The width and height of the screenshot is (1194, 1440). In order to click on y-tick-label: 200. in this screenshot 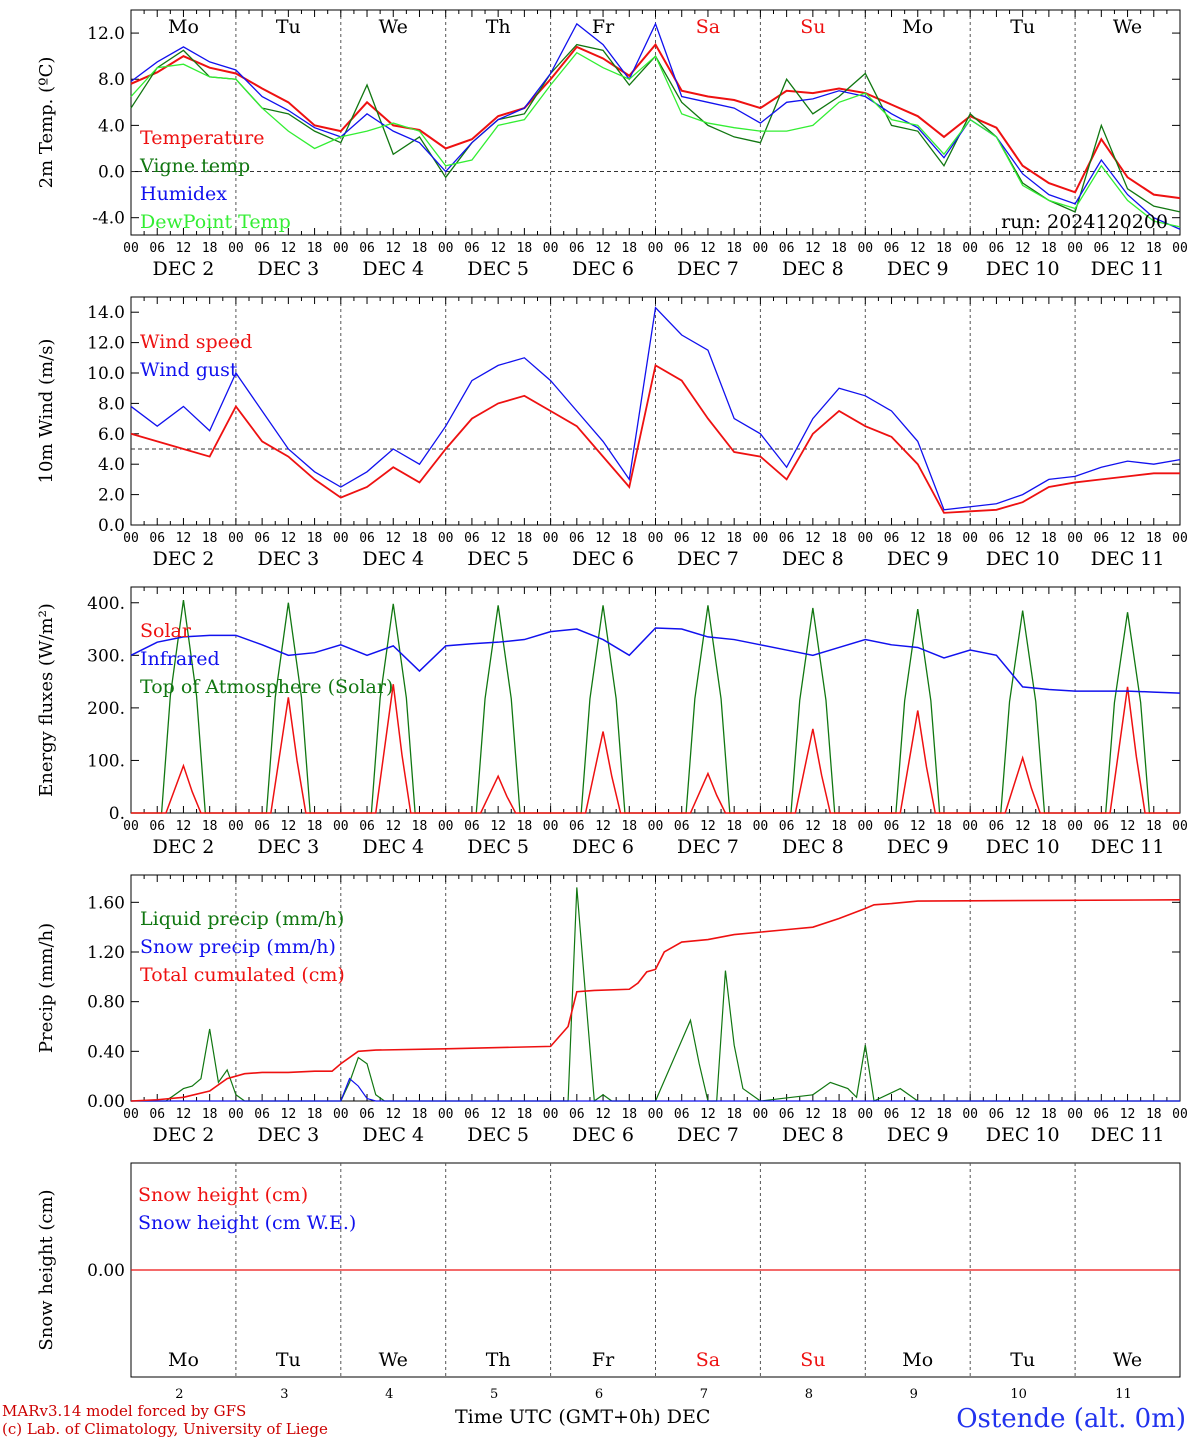, I will do `click(106, 709)`.